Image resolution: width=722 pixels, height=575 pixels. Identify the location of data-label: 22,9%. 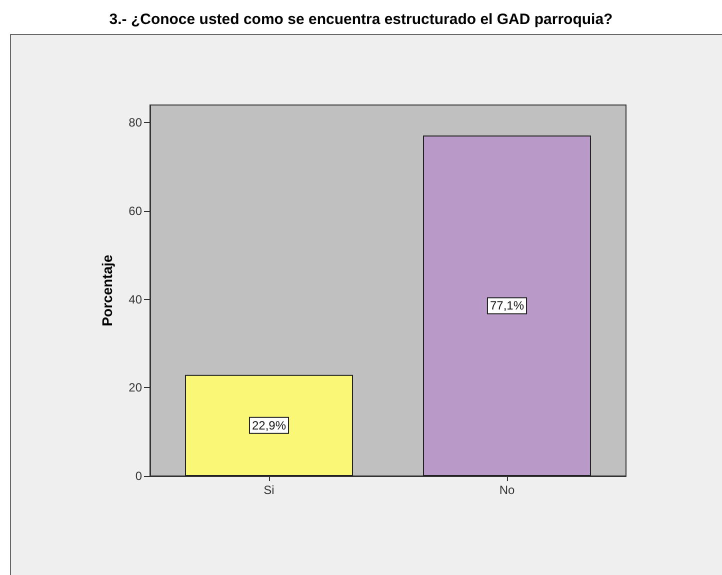
(269, 425).